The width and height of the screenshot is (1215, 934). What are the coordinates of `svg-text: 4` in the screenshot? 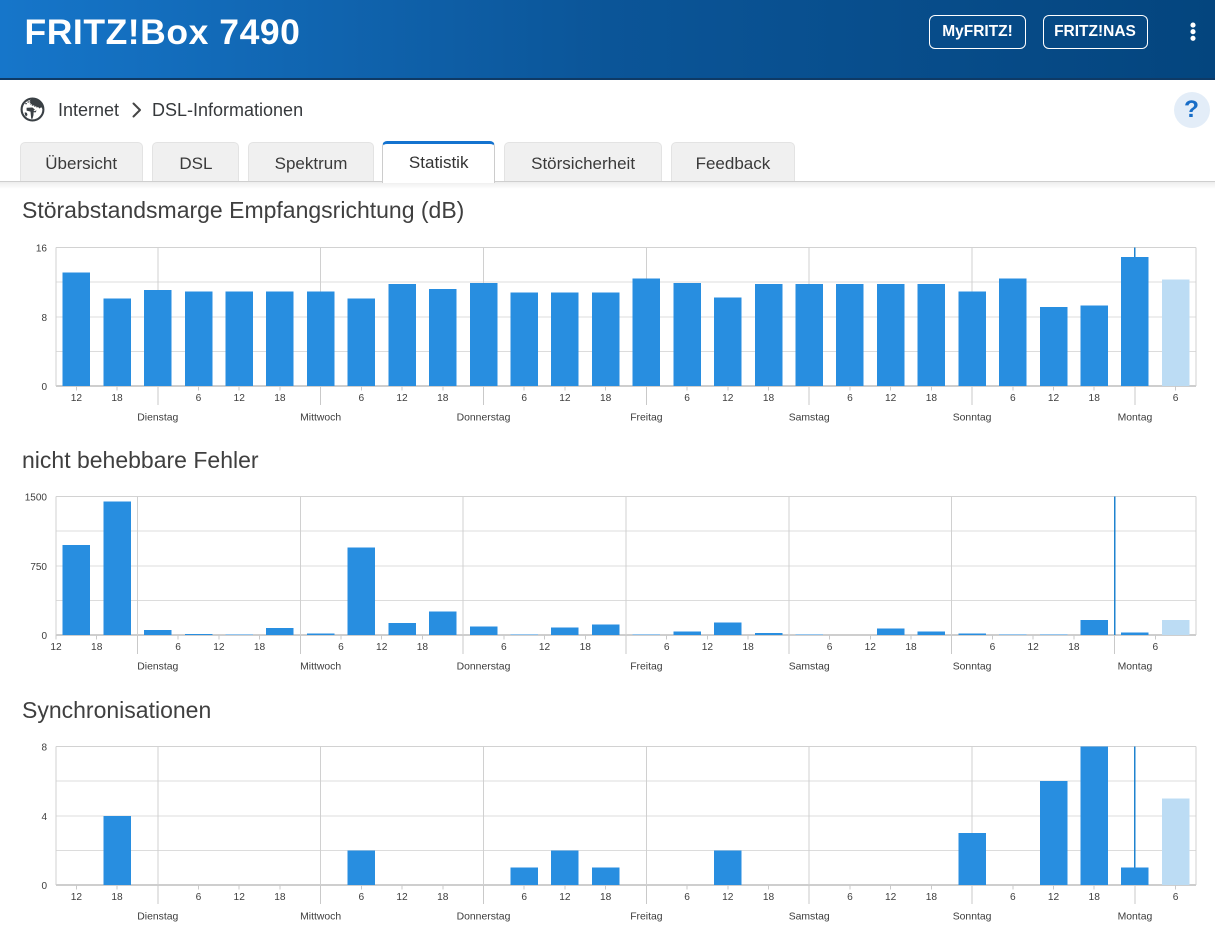 It's located at (44, 817).